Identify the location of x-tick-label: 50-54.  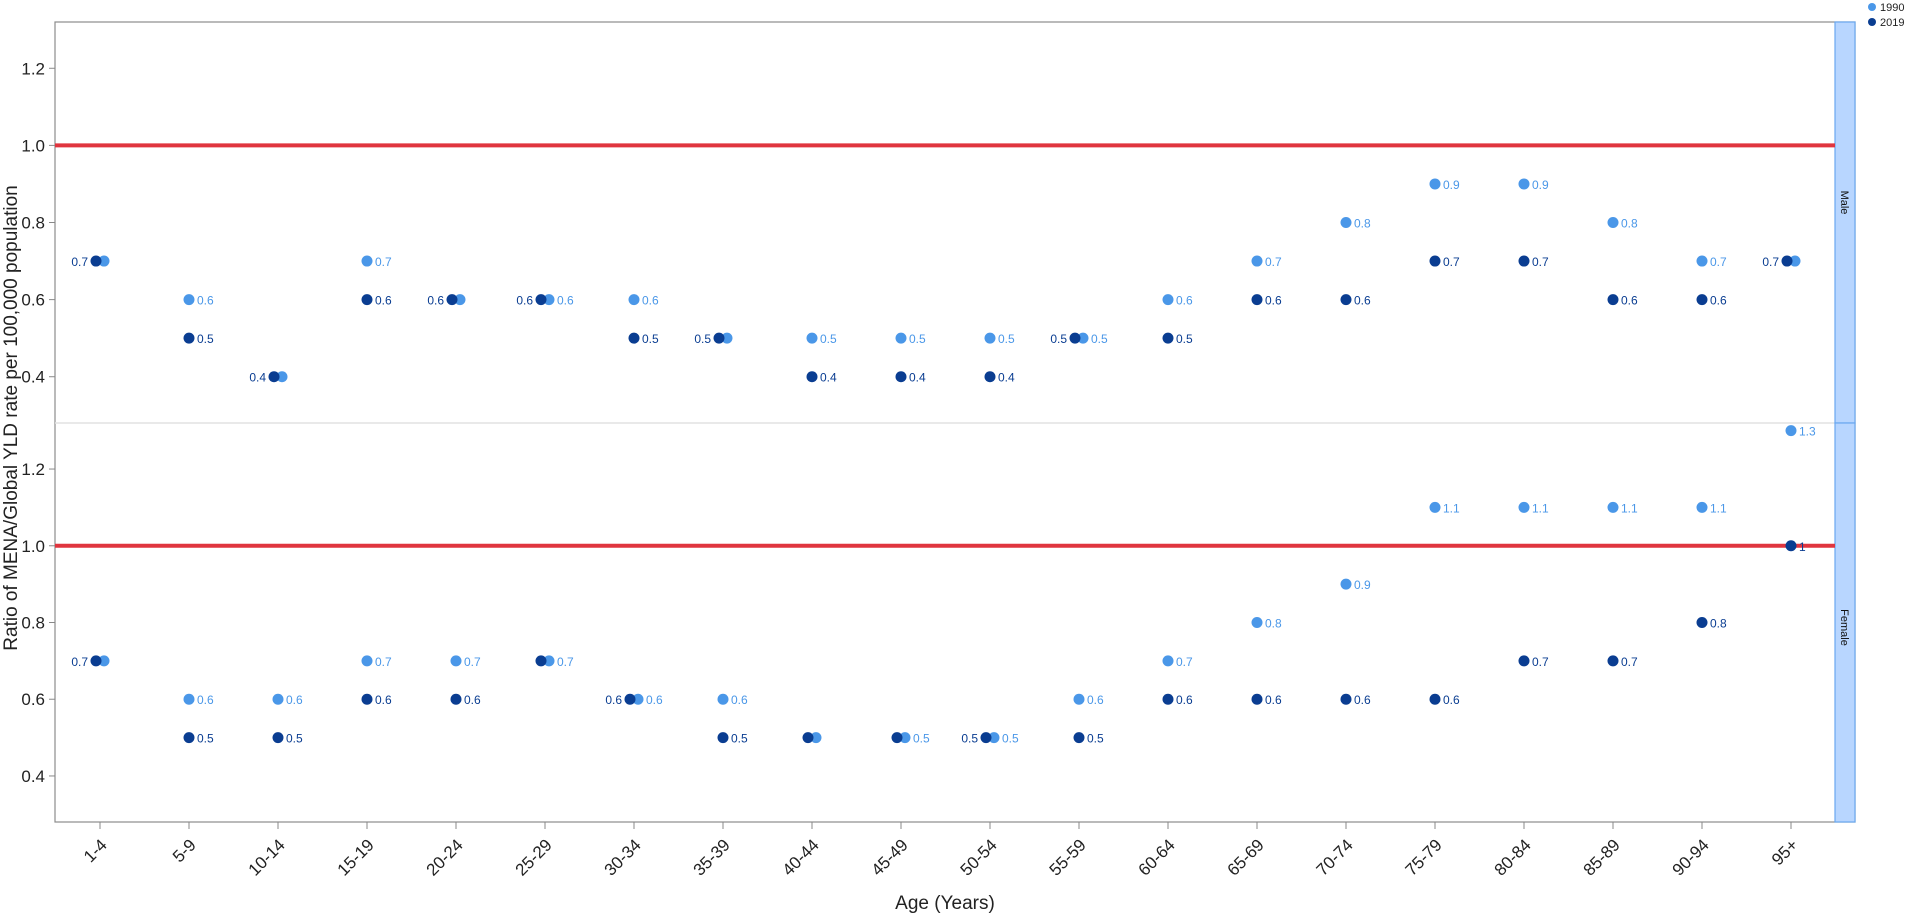
(979, 857).